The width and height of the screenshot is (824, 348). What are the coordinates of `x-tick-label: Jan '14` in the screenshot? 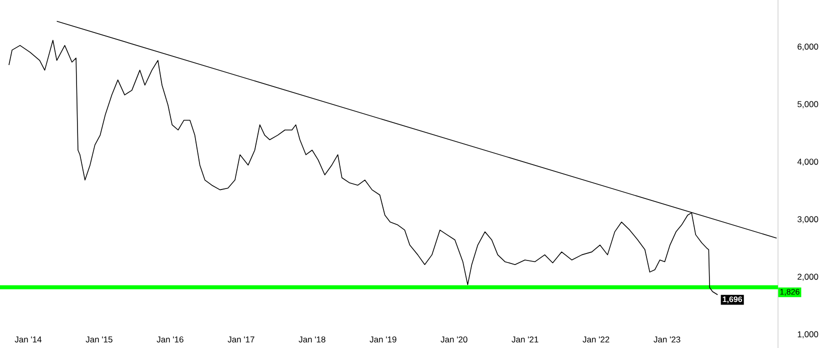 It's located at (28, 339).